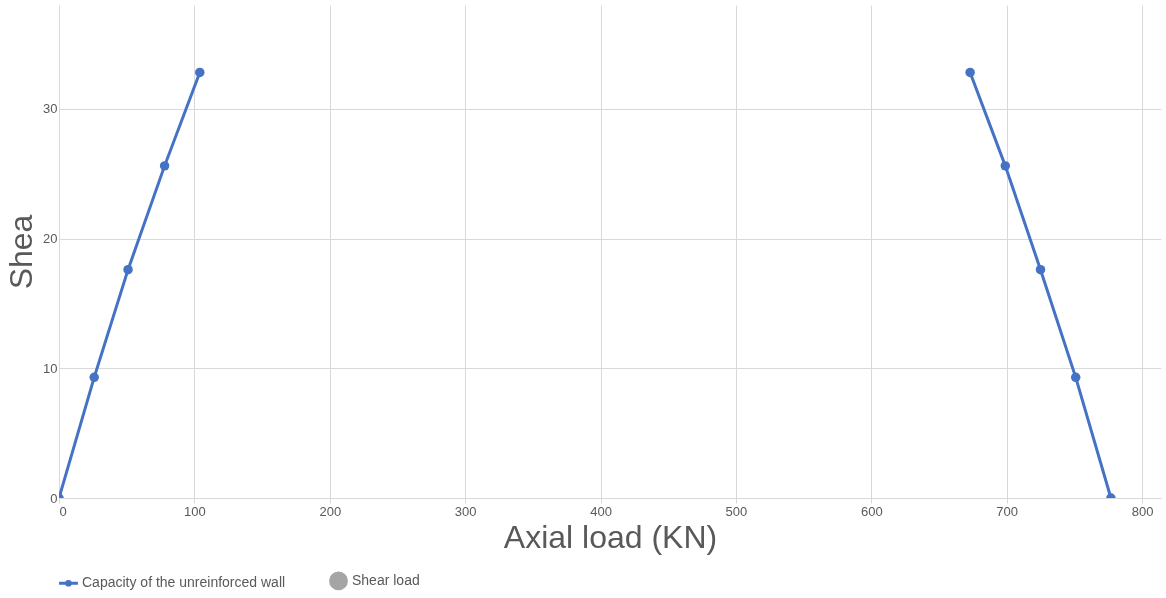 The image size is (1166, 598). Describe the element at coordinates (195, 511) in the screenshot. I see `x-tick-label: 100` at that location.